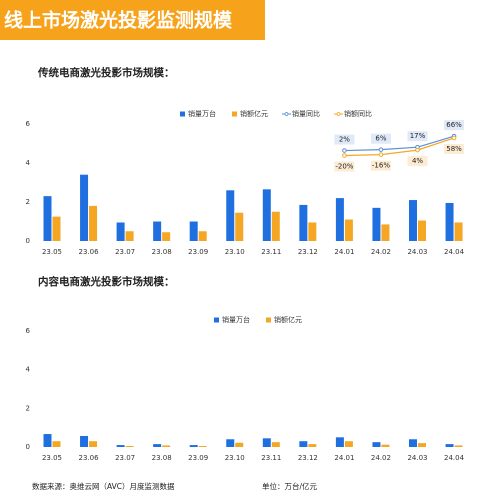 The image size is (500, 500). What do you see at coordinates (271, 252) in the screenshot?
I see `x-tick-label: 23.11` at bounding box center [271, 252].